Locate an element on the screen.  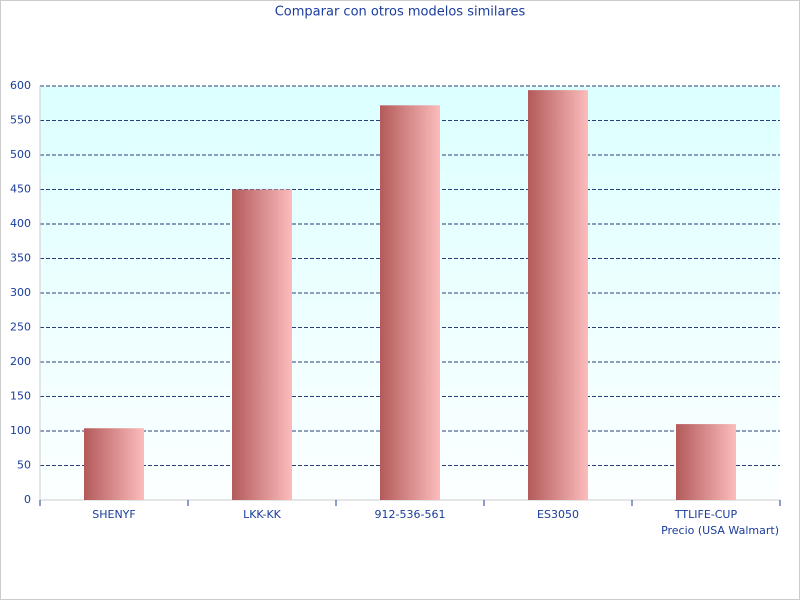
y-tick-label: 0 is located at coordinates (27, 499).